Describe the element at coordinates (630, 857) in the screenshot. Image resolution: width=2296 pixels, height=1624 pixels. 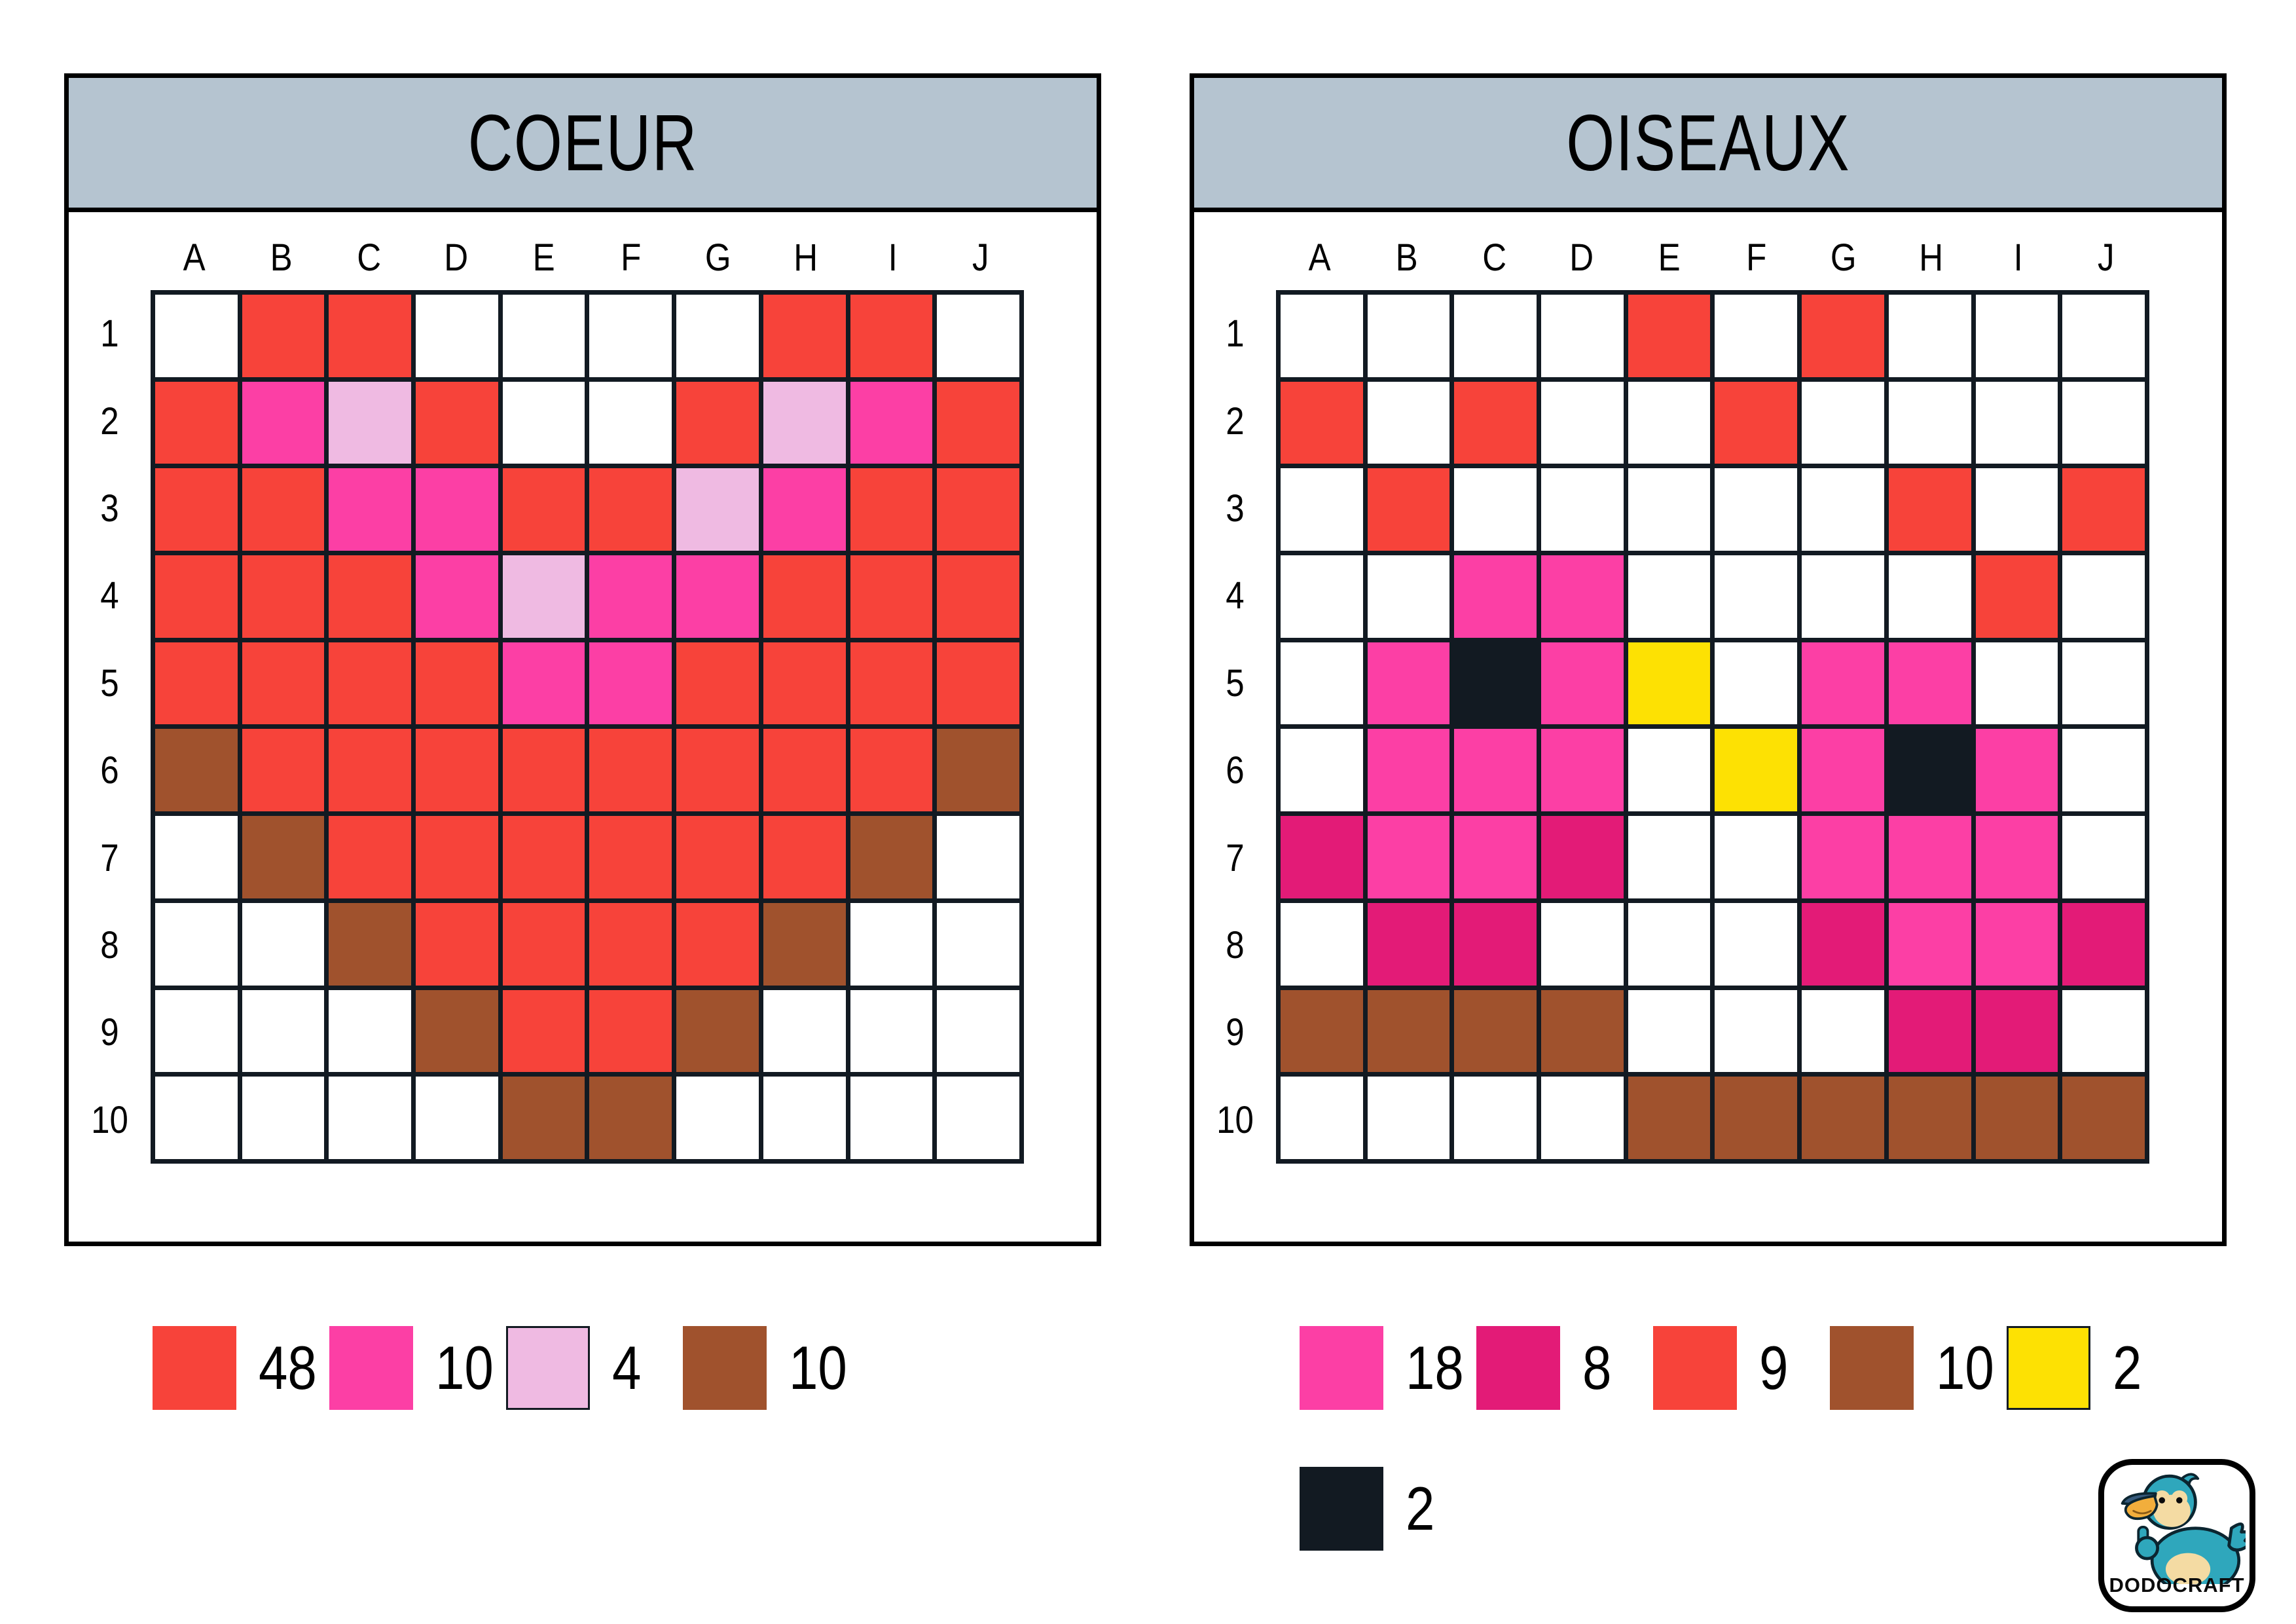
I see `pixel-cell-F7-red` at that location.